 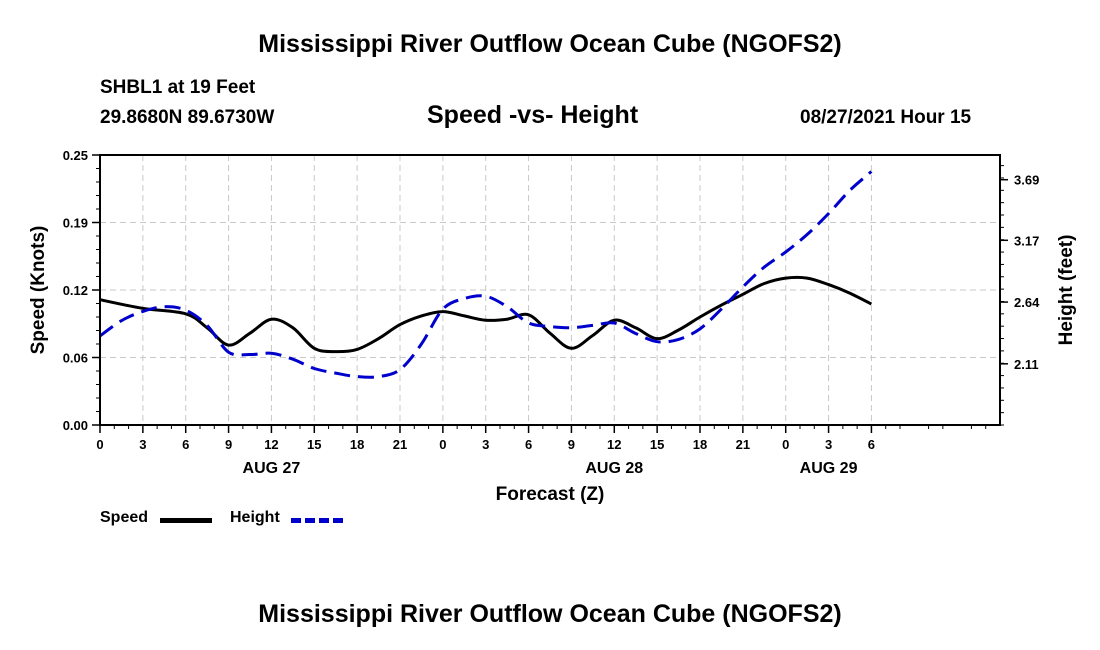 What do you see at coordinates (1026, 240) in the screenshot?
I see `y-right-tick-label: 3.17` at bounding box center [1026, 240].